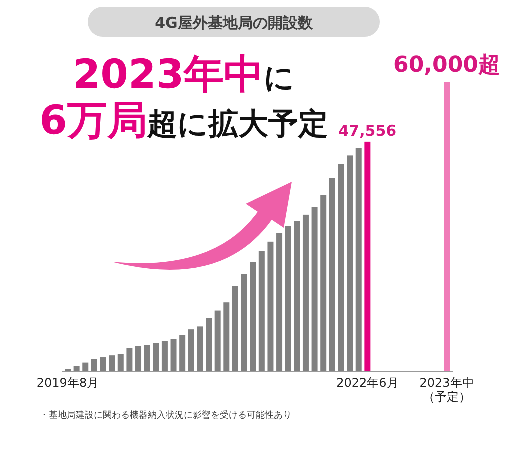 The width and height of the screenshot is (520, 471). What do you see at coordinates (68, 383) in the screenshot?
I see `x-tick-label: 2019年8月` at bounding box center [68, 383].